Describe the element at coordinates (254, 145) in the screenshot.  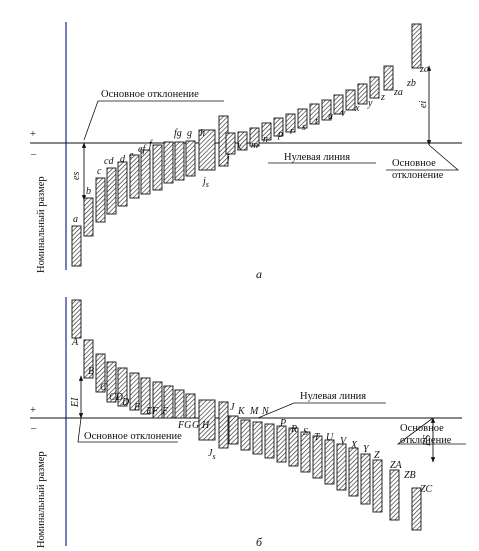
I see `a-label-m: m` at that location.